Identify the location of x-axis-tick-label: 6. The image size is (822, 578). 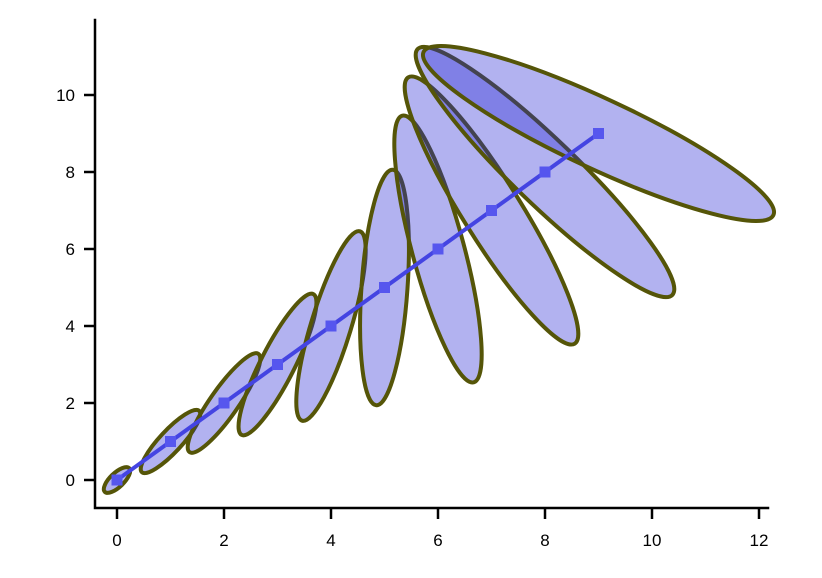
(437, 540).